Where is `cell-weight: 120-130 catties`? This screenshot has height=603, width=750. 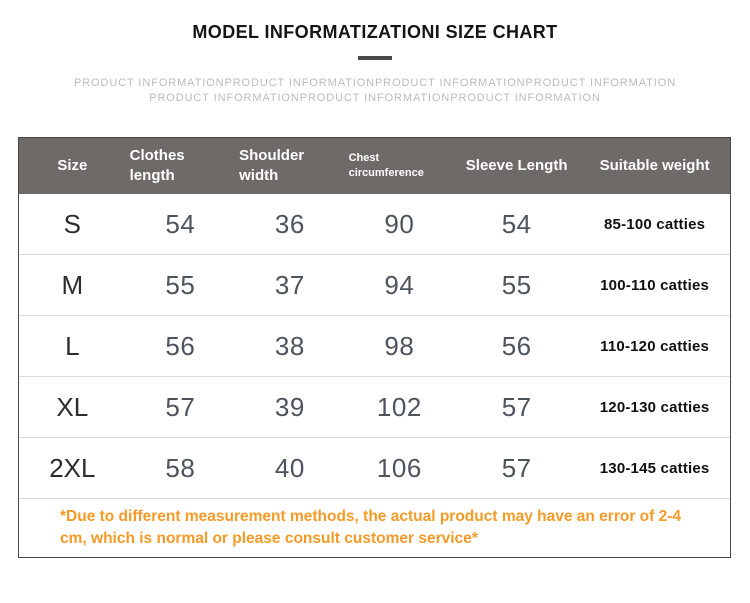 cell-weight: 120-130 catties is located at coordinates (654, 407).